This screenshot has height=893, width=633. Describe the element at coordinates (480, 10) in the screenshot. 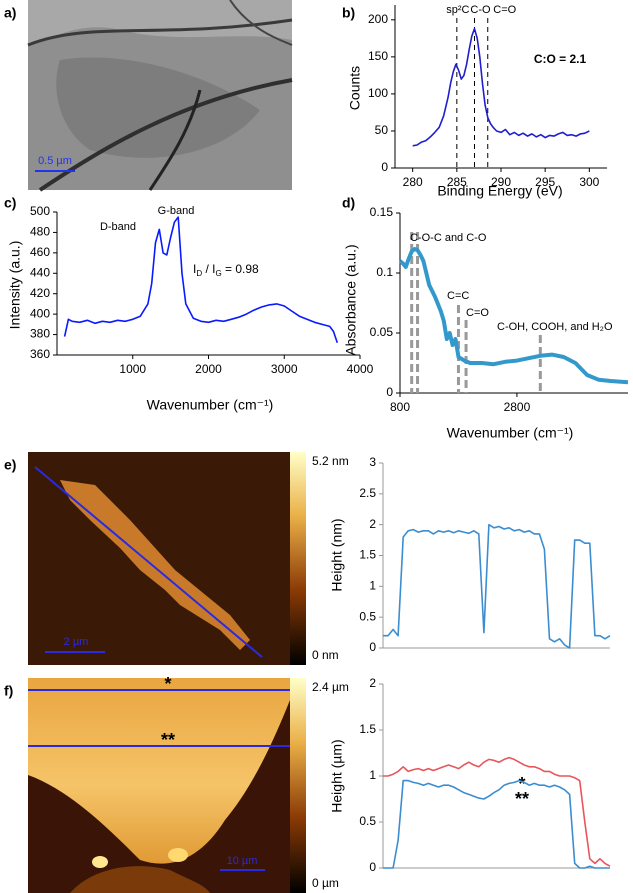

I see `marker-label: C-O` at that location.